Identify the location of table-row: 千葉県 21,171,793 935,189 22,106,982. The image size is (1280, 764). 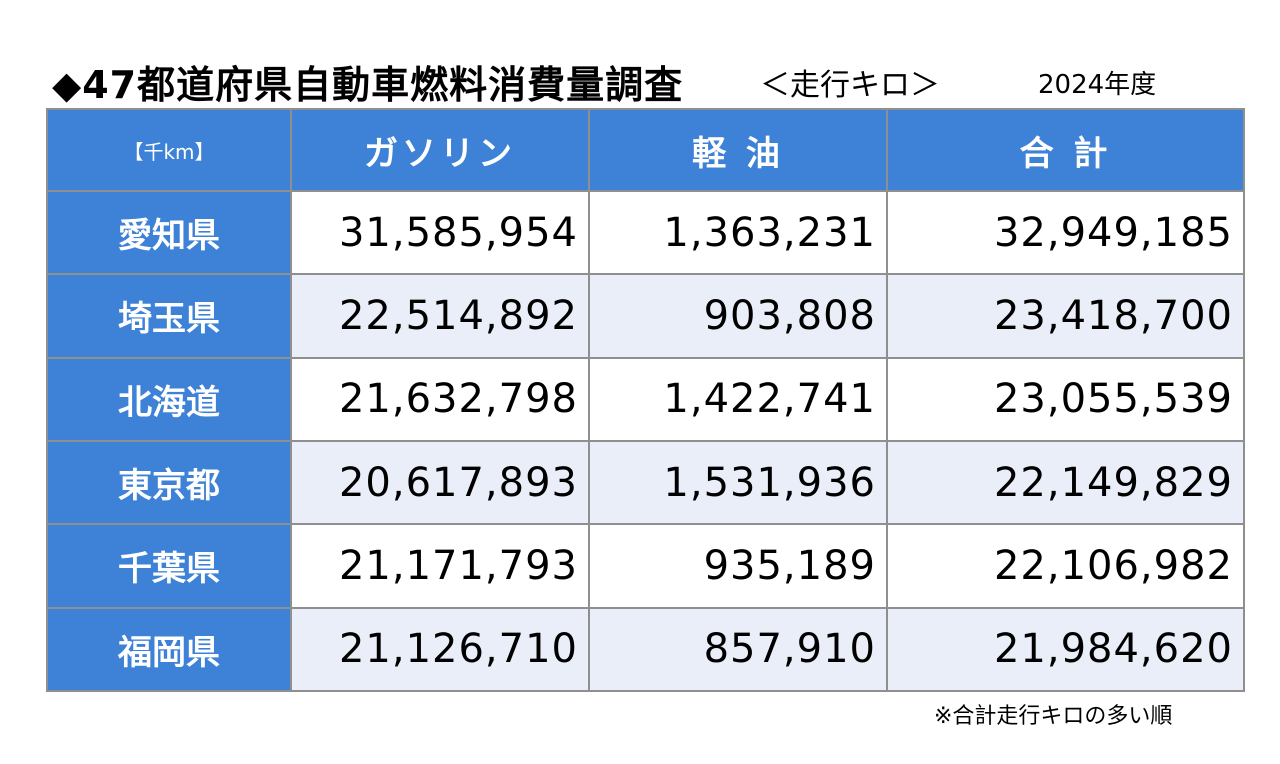
(645, 566).